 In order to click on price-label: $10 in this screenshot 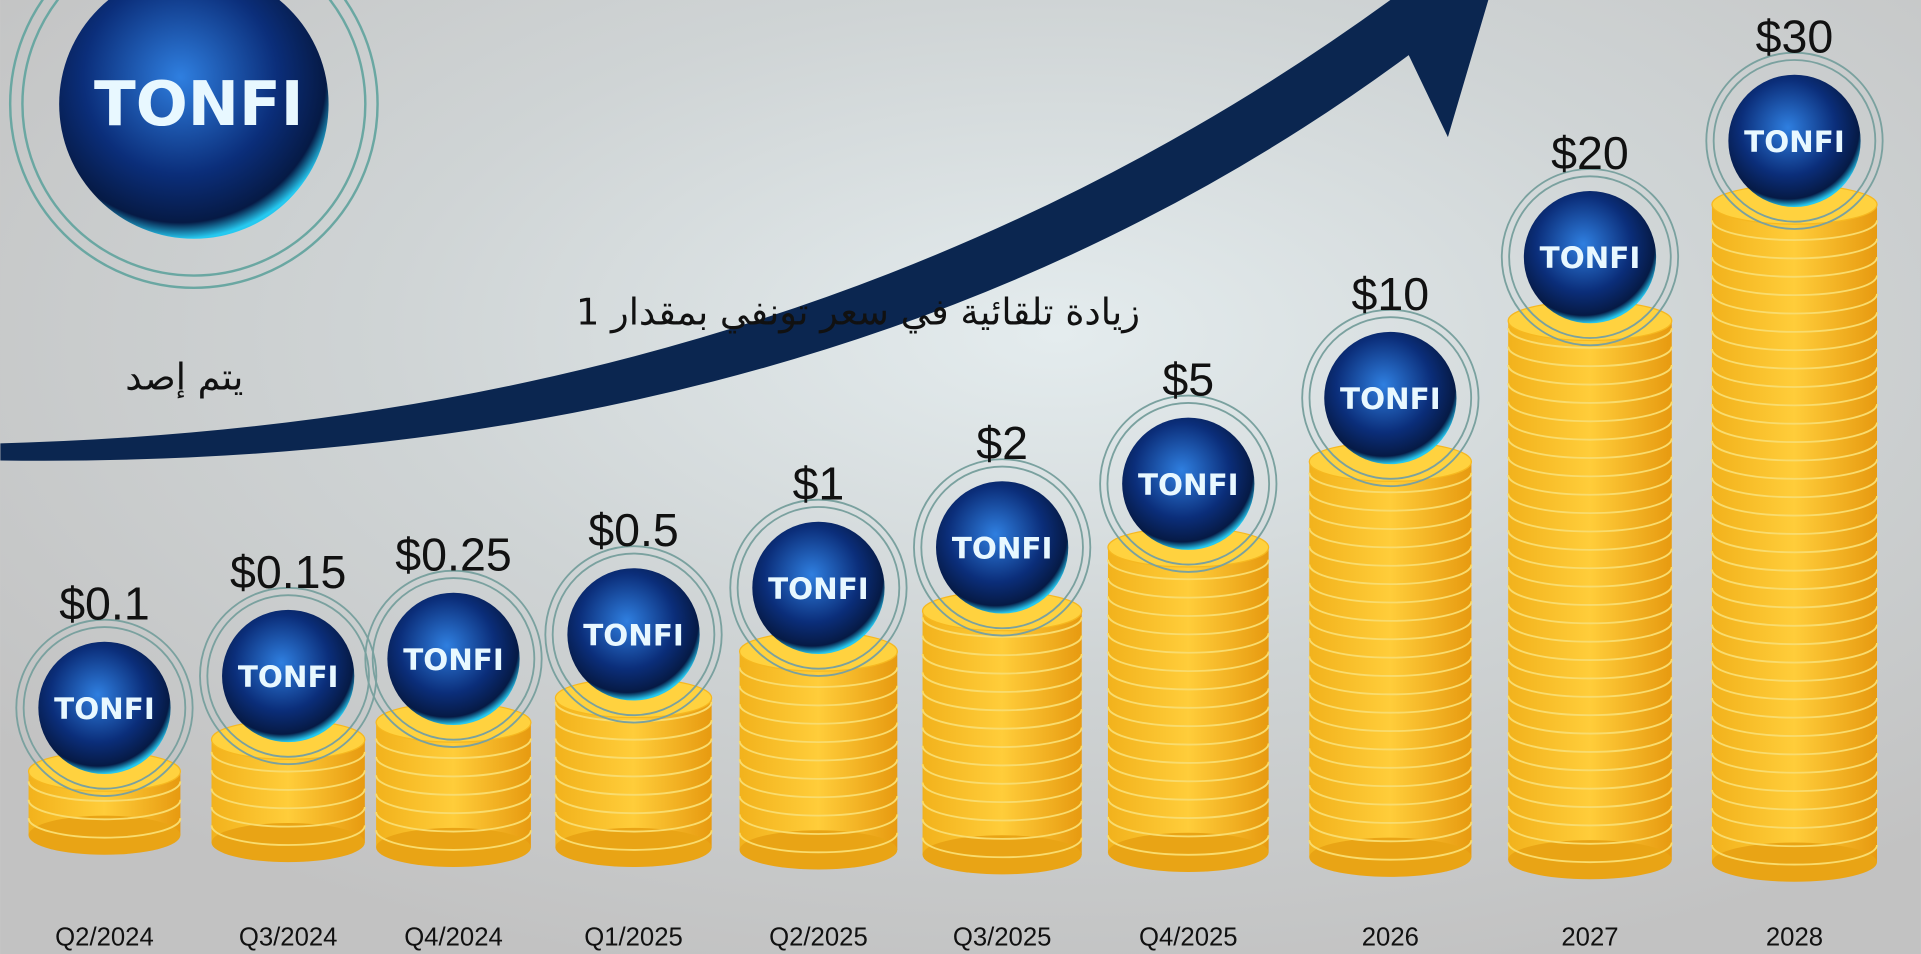, I will do `click(1391, 294)`.